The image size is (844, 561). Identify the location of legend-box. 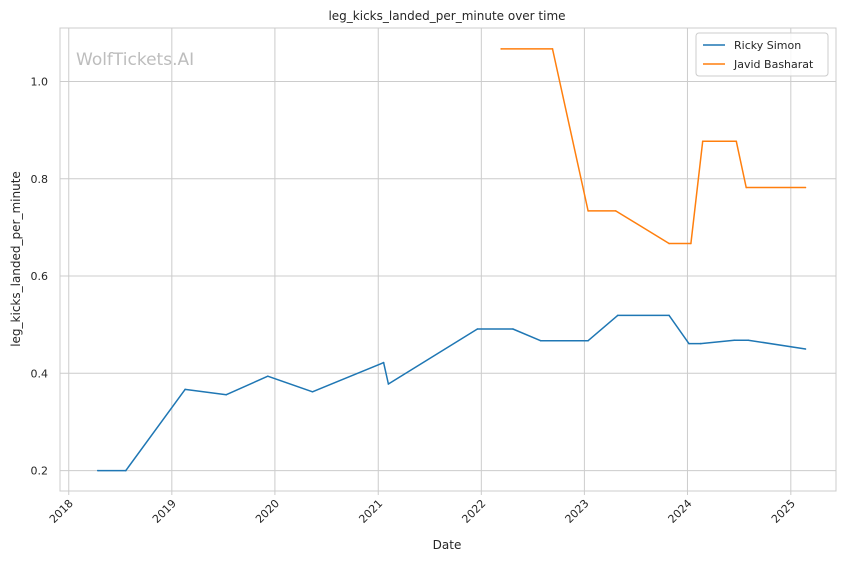
(762, 54).